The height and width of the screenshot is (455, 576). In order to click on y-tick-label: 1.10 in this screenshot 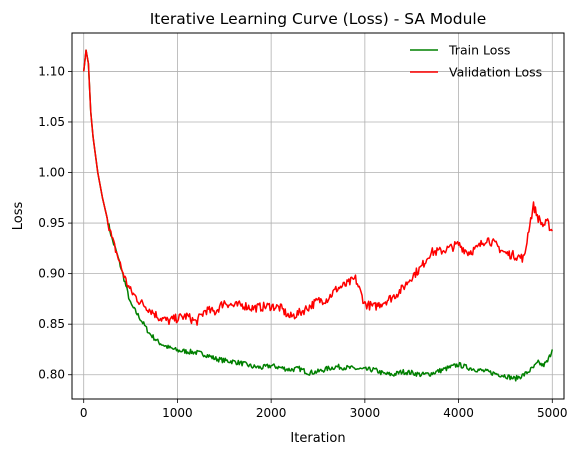, I will do `click(51, 71)`.